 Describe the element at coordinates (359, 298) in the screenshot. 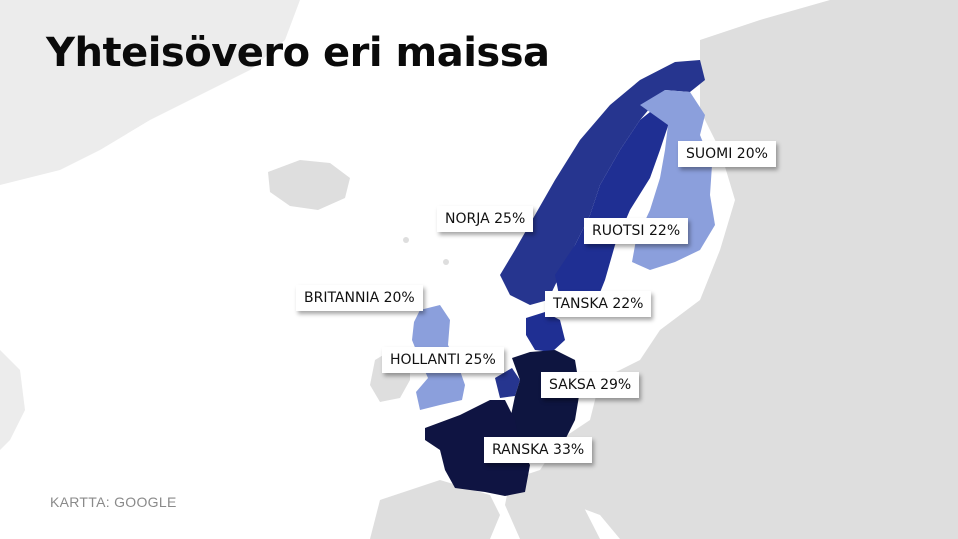

I see `label-britannia: BRITANNIA 20%` at that location.